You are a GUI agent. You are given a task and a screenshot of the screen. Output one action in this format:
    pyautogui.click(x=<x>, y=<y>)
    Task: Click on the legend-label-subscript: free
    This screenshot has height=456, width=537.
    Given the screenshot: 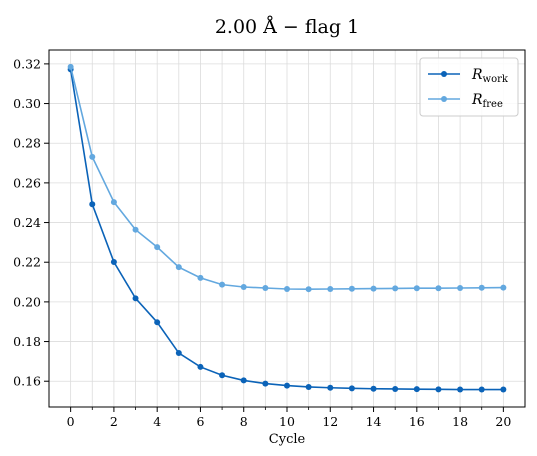 What is the action you would take?
    pyautogui.click(x=493, y=104)
    